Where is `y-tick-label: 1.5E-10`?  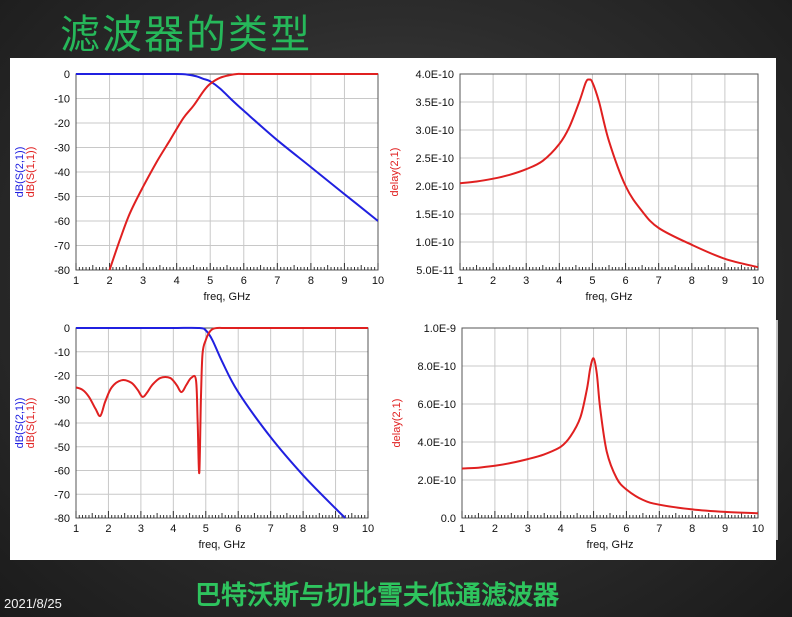
y-tick-label: 1.5E-10 is located at coordinates (434, 215).